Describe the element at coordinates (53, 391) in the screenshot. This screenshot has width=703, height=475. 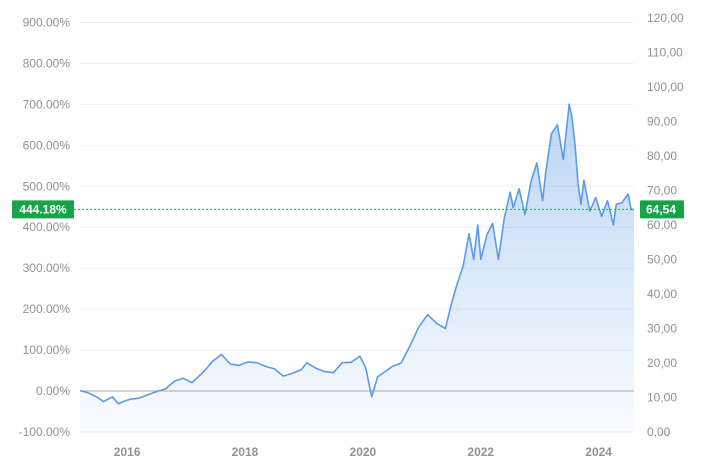
I see `left-tick-label: 0.00%` at that location.